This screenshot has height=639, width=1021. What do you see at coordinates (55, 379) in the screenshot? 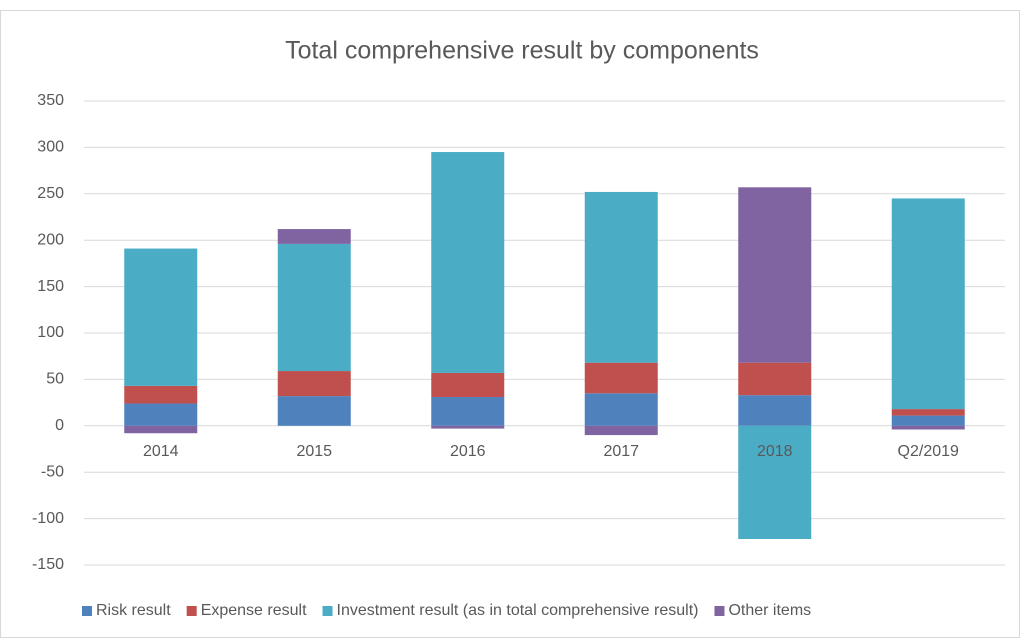
I see `y-tick-label: 50` at bounding box center [55, 379].